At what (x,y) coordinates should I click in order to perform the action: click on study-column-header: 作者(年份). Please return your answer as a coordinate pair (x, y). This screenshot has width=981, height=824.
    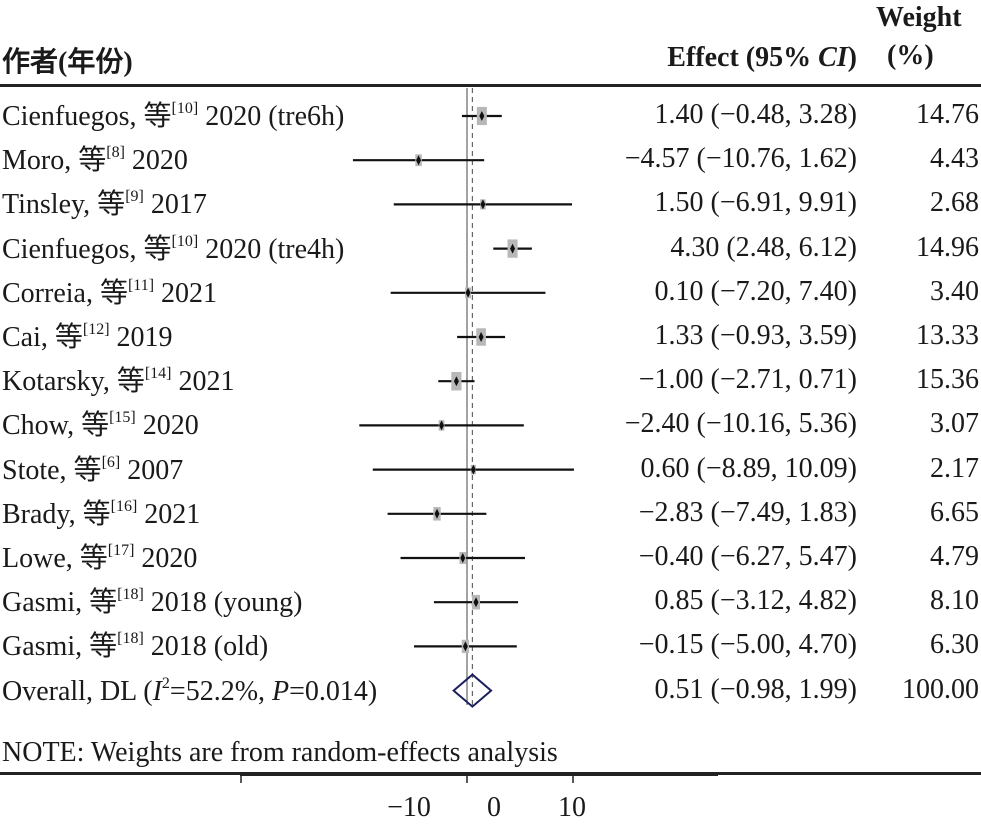
    Looking at the image, I should click on (67, 62).